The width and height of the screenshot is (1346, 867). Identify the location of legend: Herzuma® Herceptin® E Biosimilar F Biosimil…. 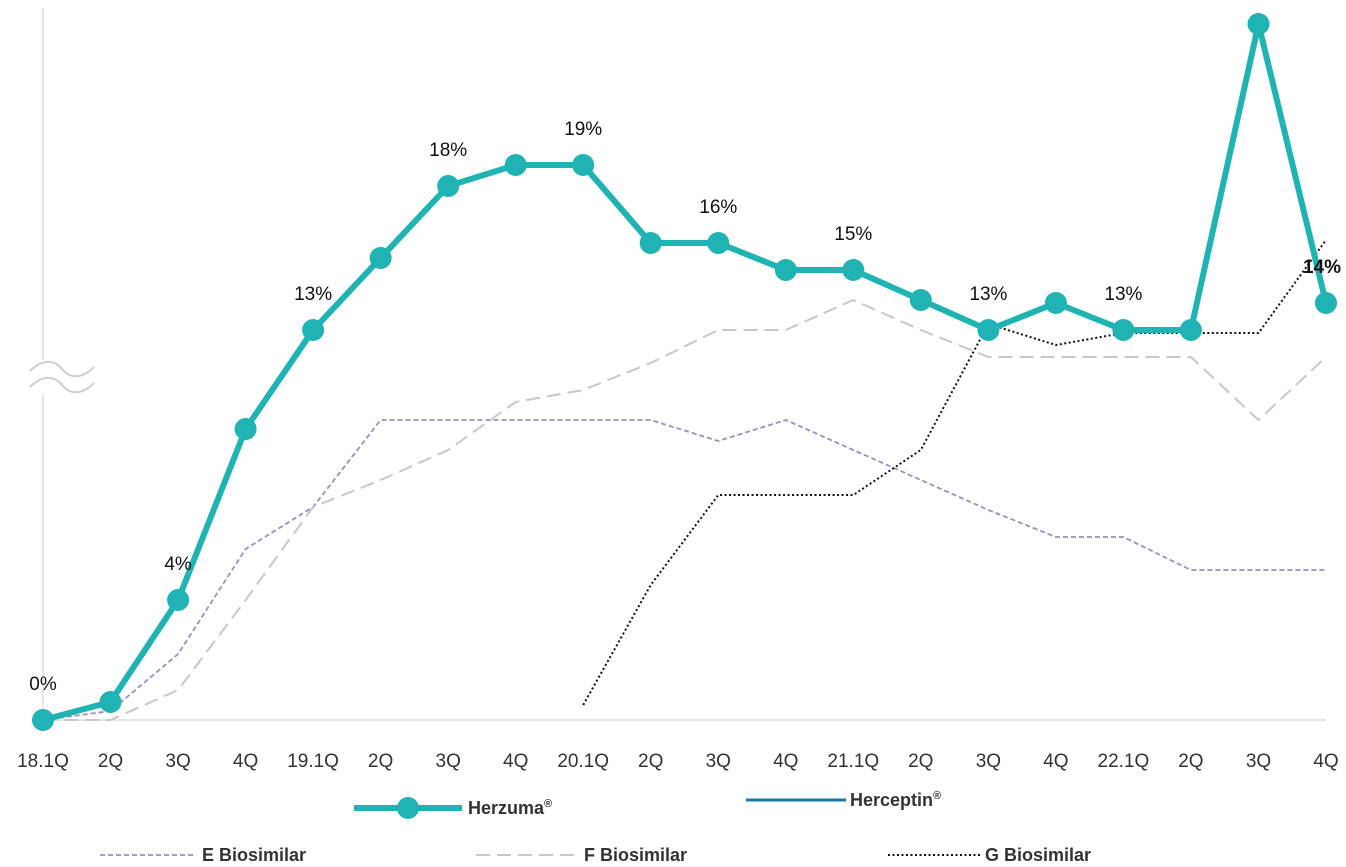
(595, 827).